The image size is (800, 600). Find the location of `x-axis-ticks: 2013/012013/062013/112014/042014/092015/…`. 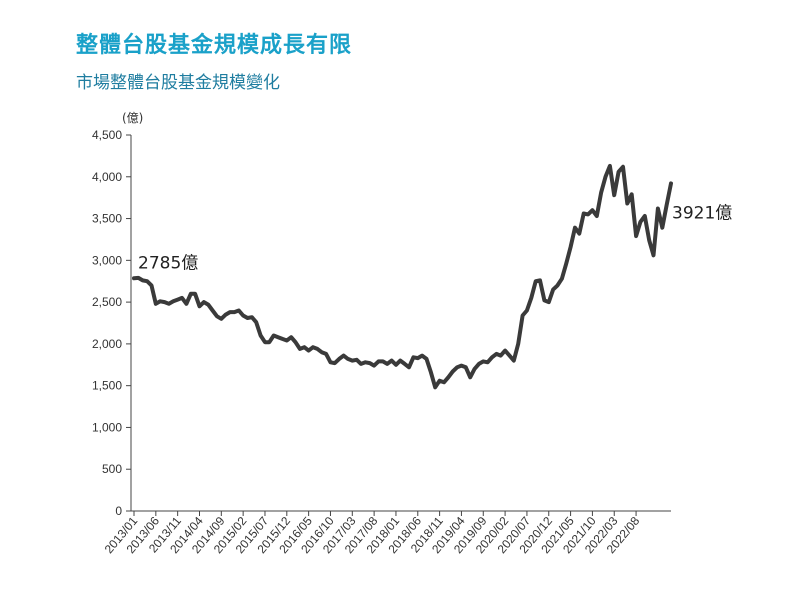

x-axis-ticks: 2013/012013/062013/112014/042014/092015/… is located at coordinates (372, 533).